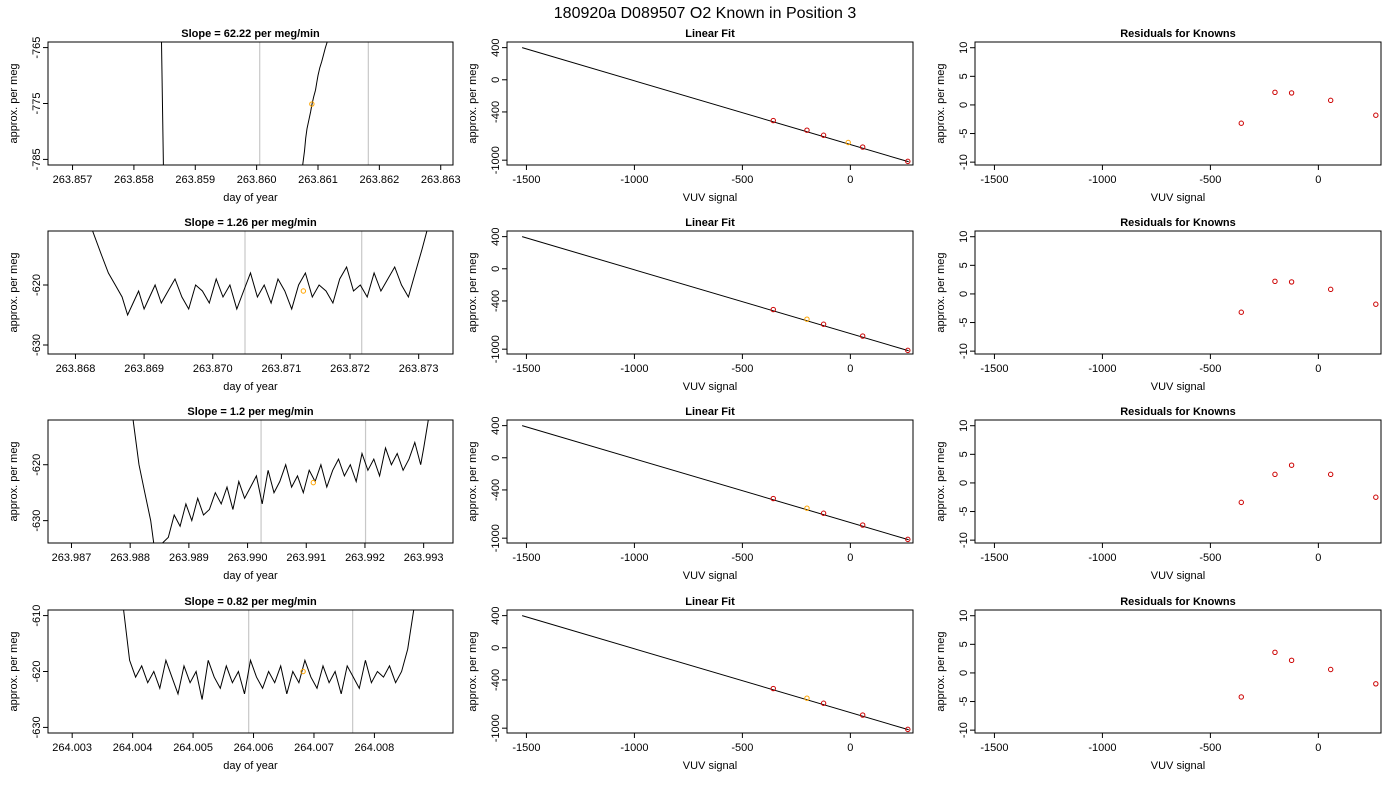  What do you see at coordinates (37, 159) in the screenshot?
I see `y-tick-label: -785` at bounding box center [37, 159].